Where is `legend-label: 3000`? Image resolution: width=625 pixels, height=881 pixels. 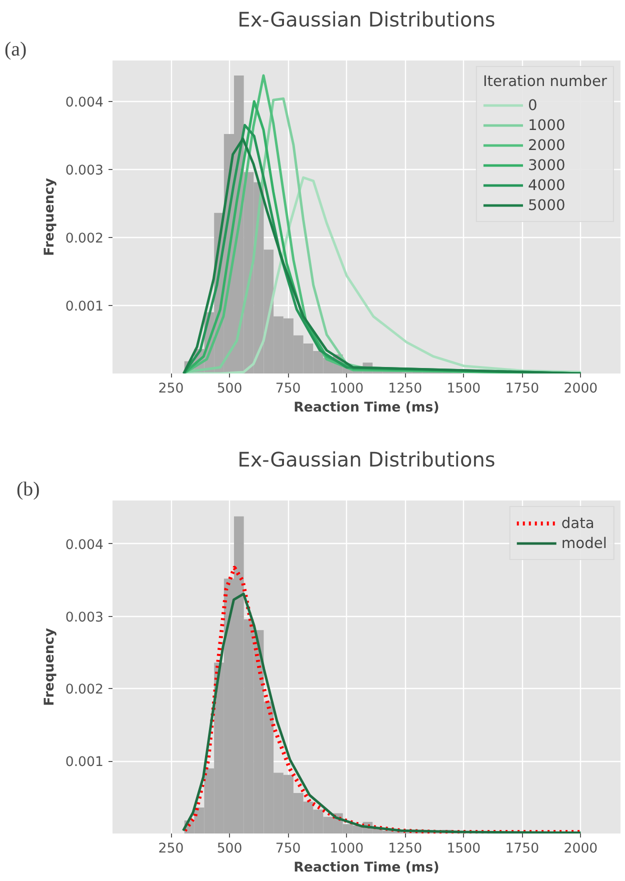 legend-label: 3000 is located at coordinates (547, 165).